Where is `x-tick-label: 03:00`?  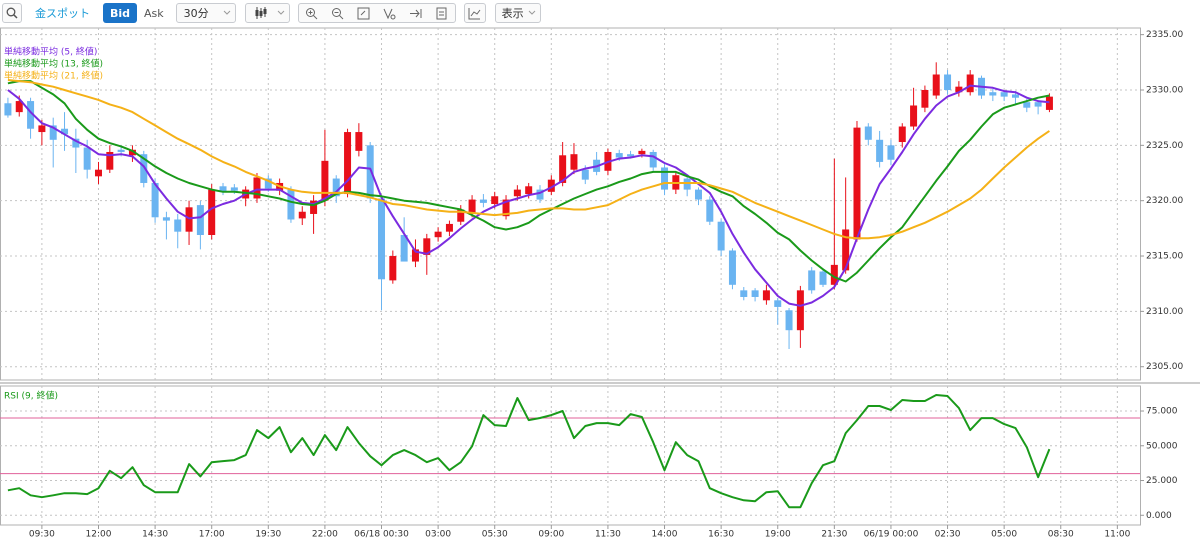
x-tick-label: 03:00 is located at coordinates (438, 535).